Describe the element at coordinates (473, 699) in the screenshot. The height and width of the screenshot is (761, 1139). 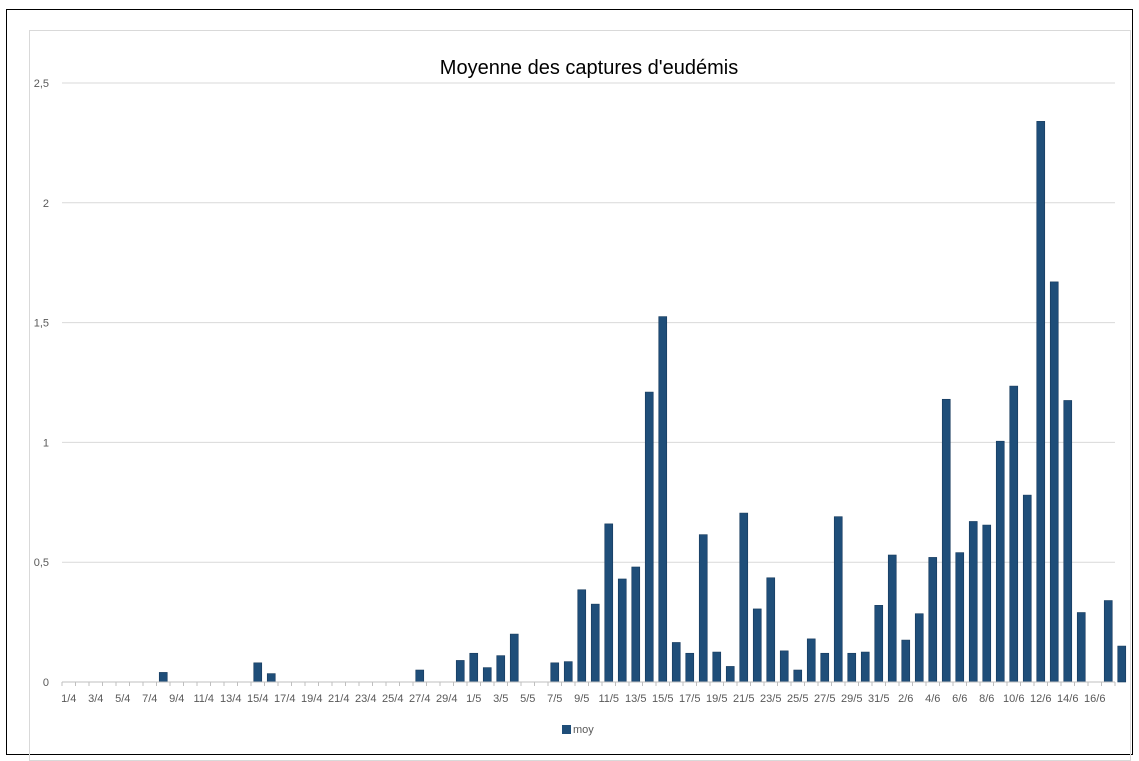
I see `x-tick-label: 1/5` at that location.